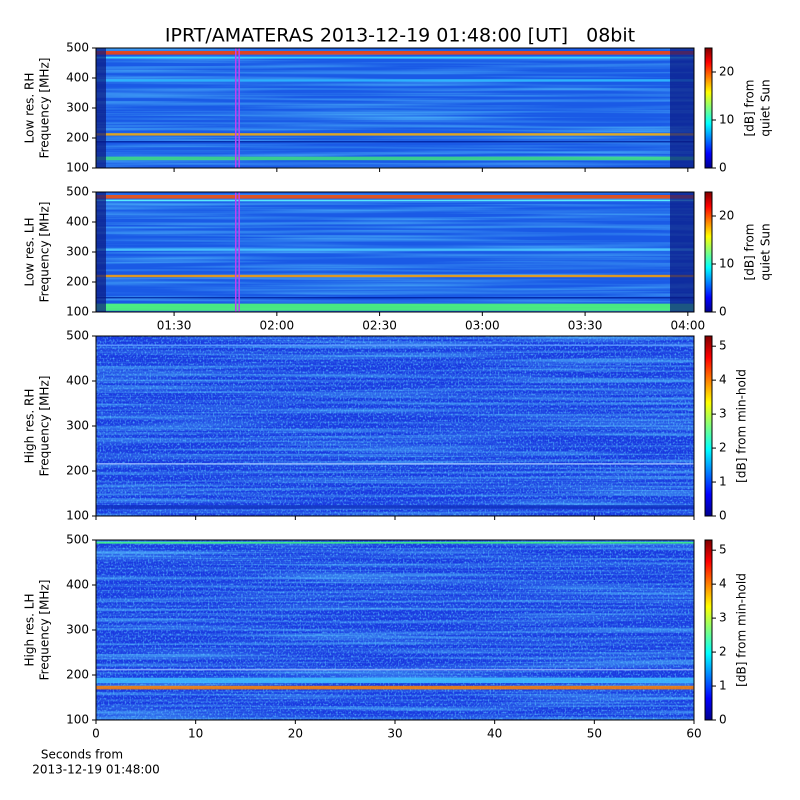  I want to click on x-tick-label: 20, so click(295, 734).